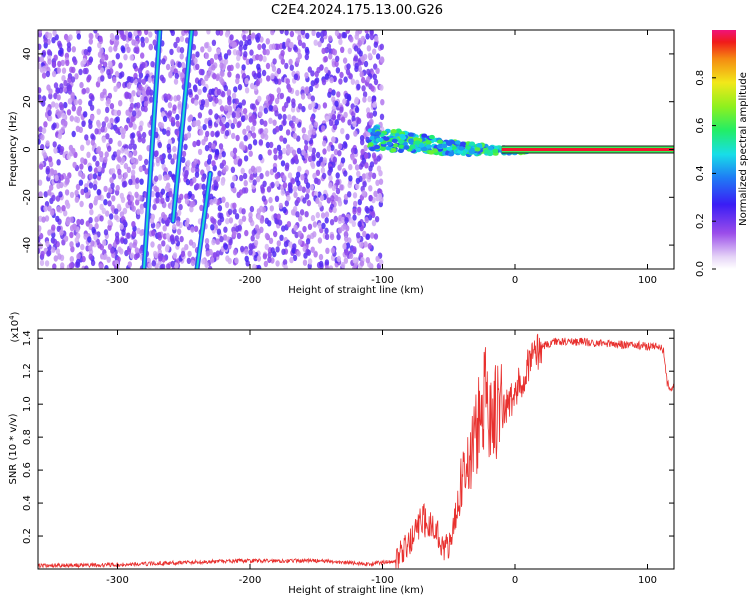 This screenshot has width=750, height=600. What do you see at coordinates (705, 173) in the screenshot?
I see `colorbar-ticks: 0.0 0.2 0.4 0.6 0.8` at bounding box center [705, 173].